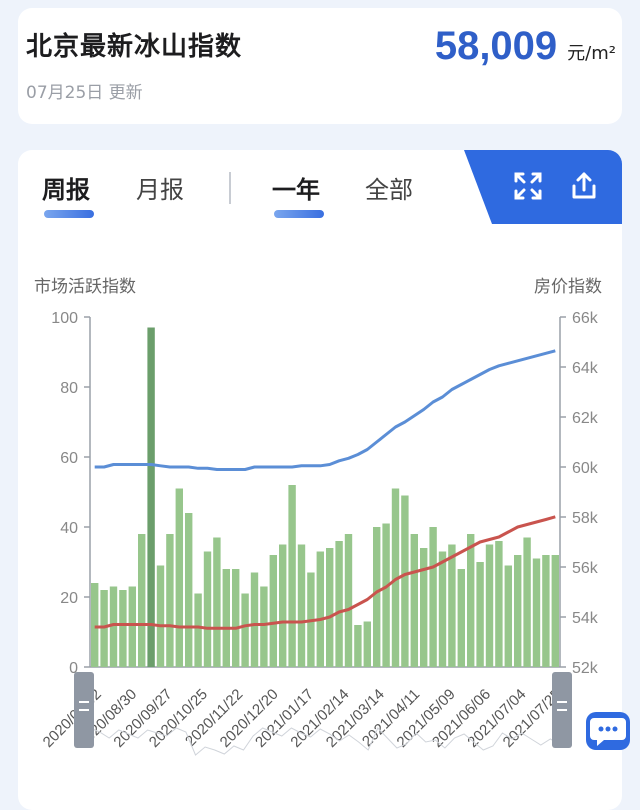  I want to click on price-value: 58,009, so click(496, 46).